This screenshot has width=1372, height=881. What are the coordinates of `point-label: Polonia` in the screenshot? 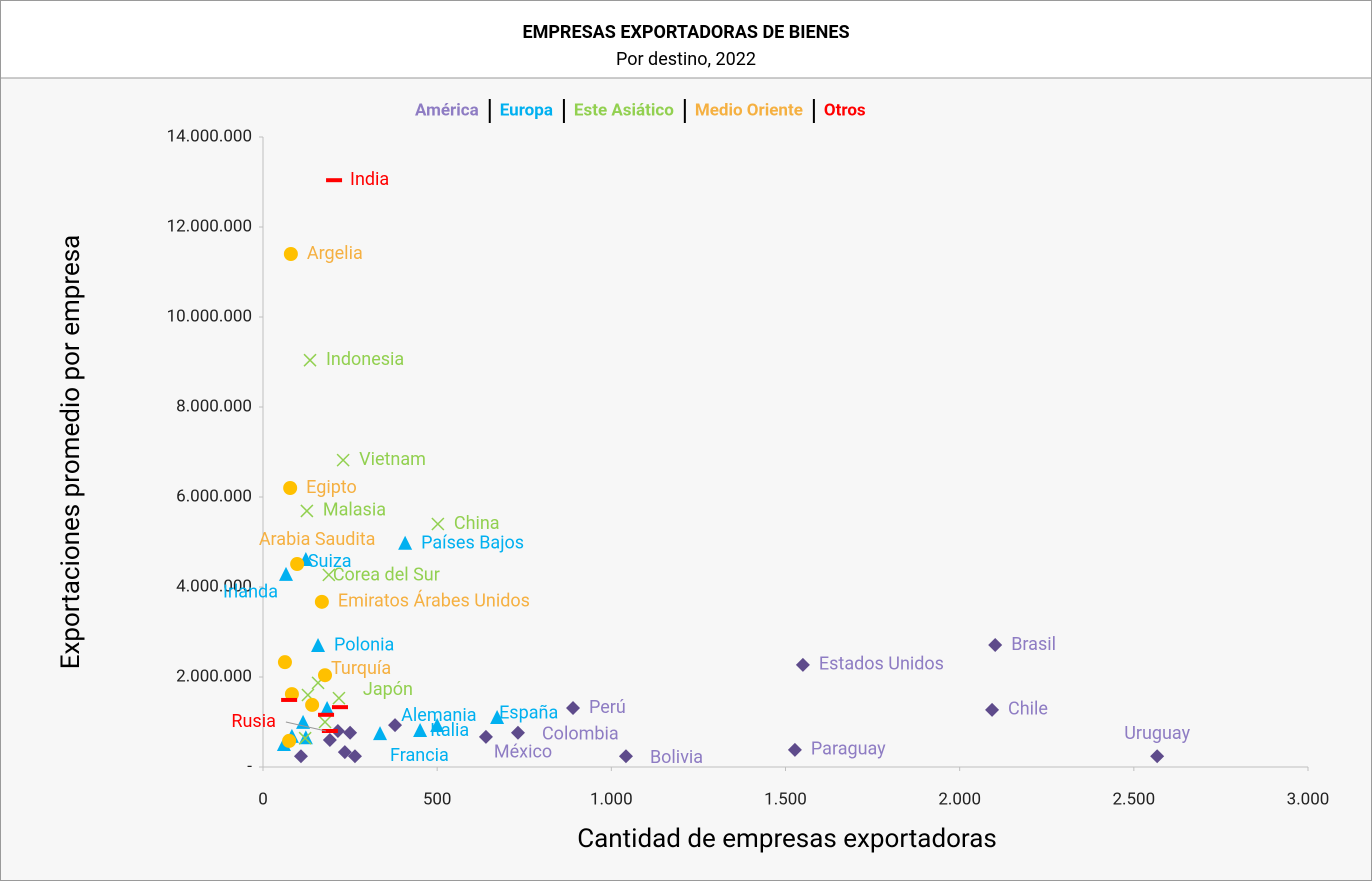 It's located at (364, 645).